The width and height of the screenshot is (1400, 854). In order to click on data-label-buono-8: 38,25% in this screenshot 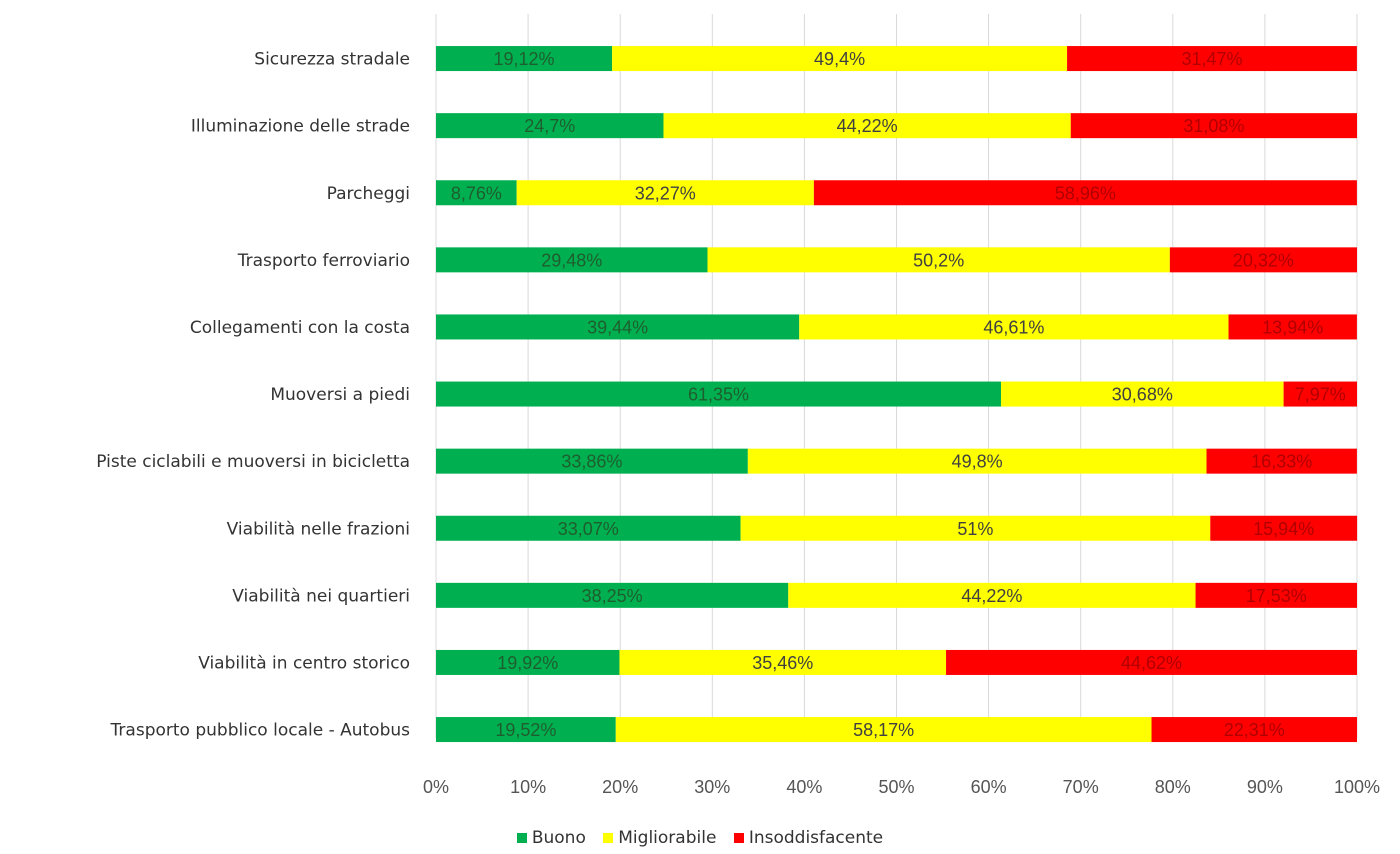, I will do `click(612, 596)`.